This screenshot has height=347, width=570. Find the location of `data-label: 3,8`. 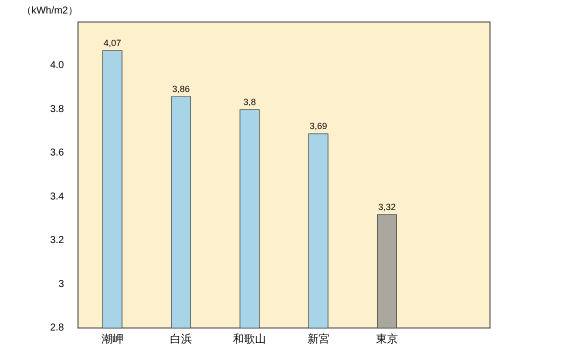

data-label: 3,8 is located at coordinates (249, 101).